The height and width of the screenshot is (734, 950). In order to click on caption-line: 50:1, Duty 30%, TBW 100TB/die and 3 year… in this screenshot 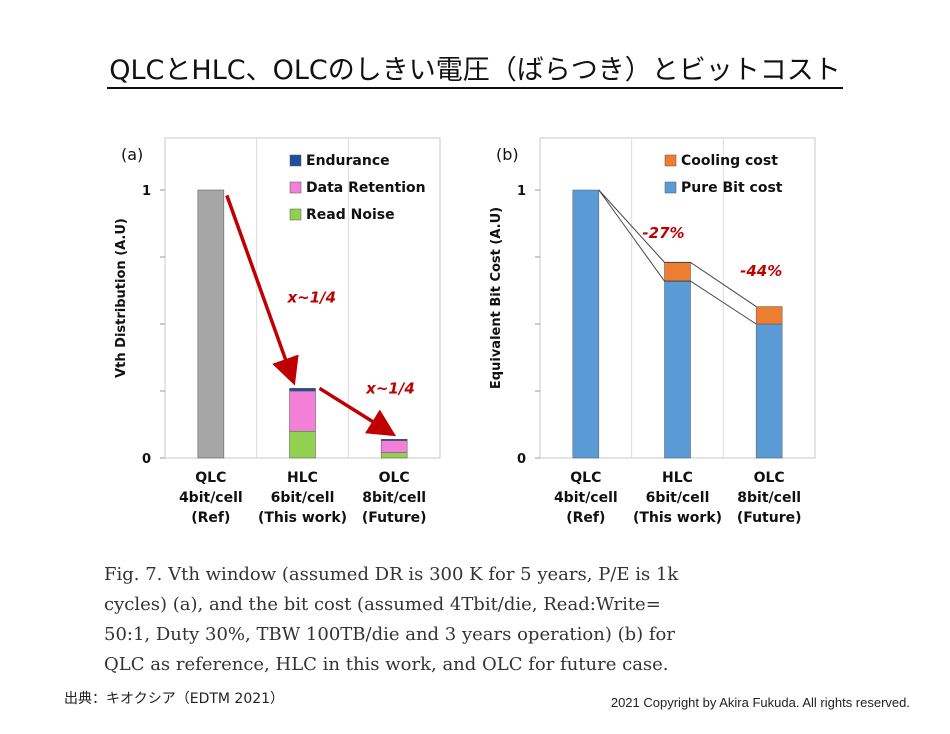, I will do `click(389, 634)`.